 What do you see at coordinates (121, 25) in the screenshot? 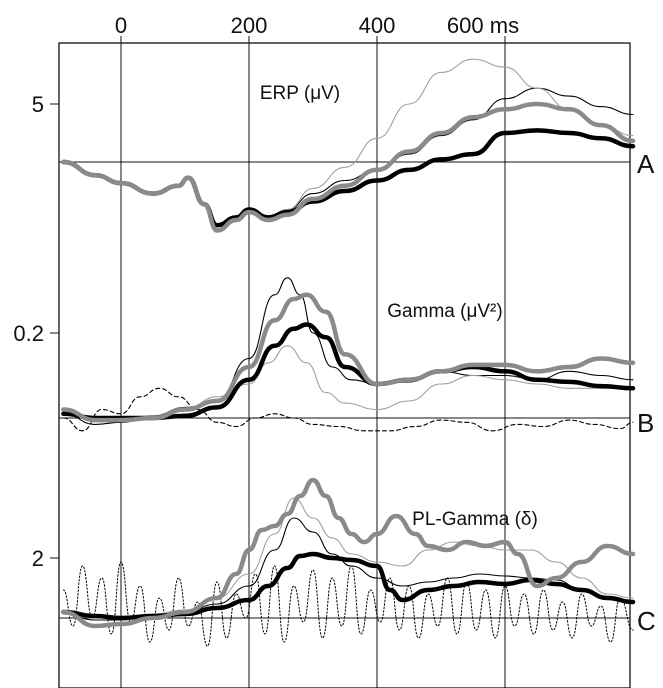
I see `x-tick-label-0: 0` at bounding box center [121, 25].